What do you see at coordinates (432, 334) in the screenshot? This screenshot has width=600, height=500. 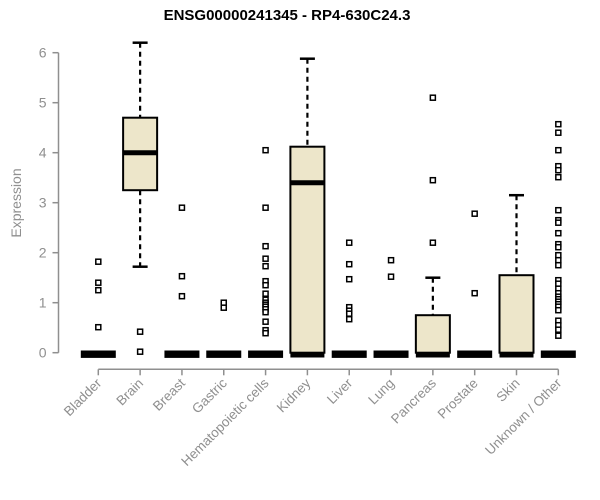 I see `box-pancreas` at bounding box center [432, 334].